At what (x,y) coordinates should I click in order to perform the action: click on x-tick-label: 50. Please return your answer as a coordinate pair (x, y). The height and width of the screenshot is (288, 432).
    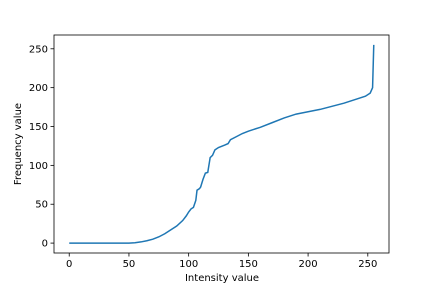
    Looking at the image, I should click on (129, 264).